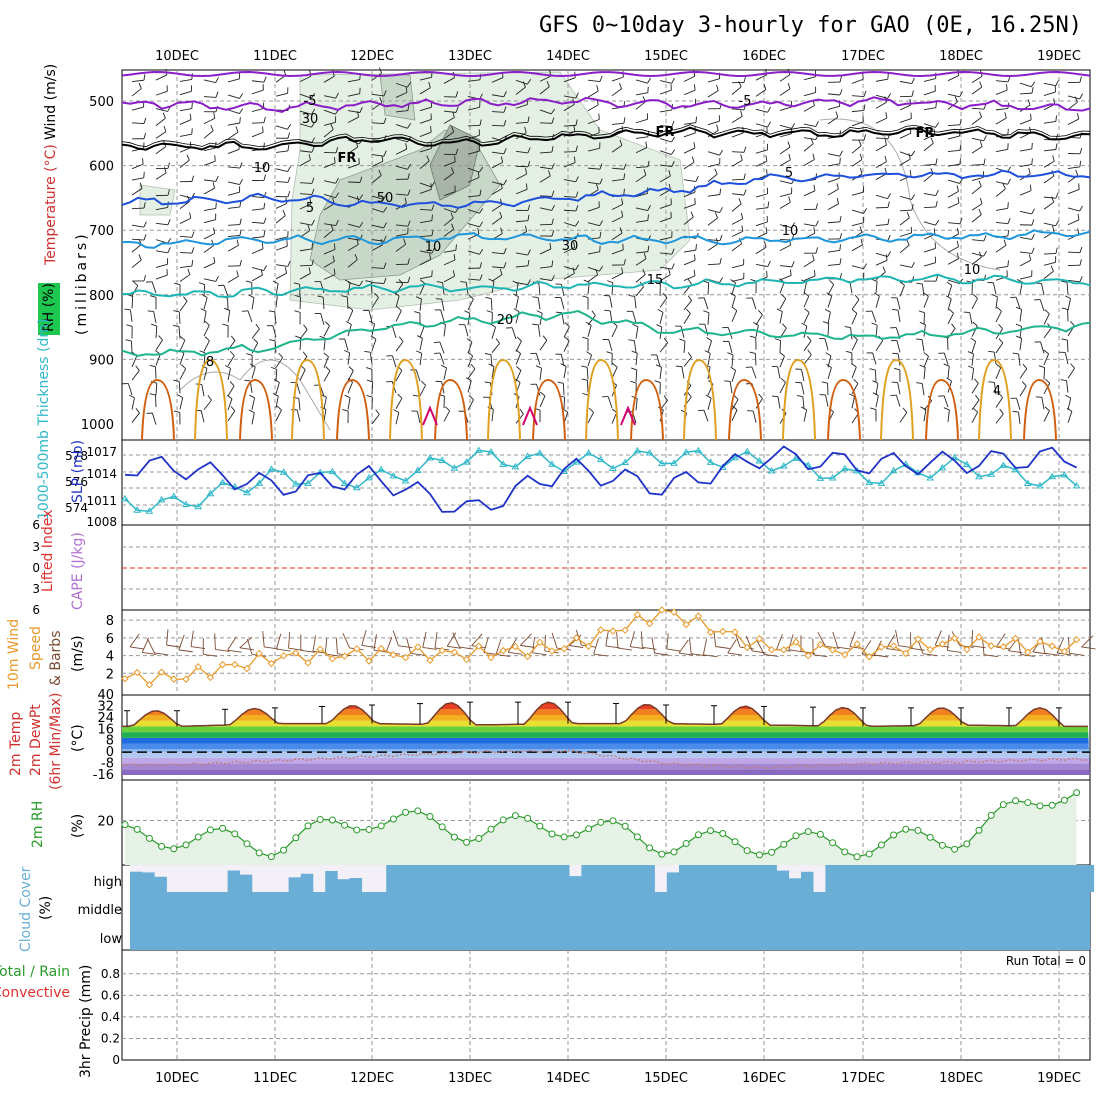 The width and height of the screenshot is (1100, 1100). Describe the element at coordinates (606, 136) in the screenshot. I see `temp-contour-fr-double` at that location.